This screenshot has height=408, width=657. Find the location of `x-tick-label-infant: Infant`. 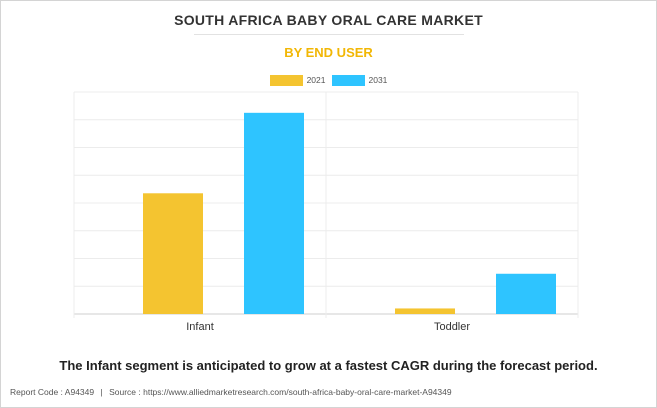

x-tick-label-infant: Infant is located at coordinates (200, 327).